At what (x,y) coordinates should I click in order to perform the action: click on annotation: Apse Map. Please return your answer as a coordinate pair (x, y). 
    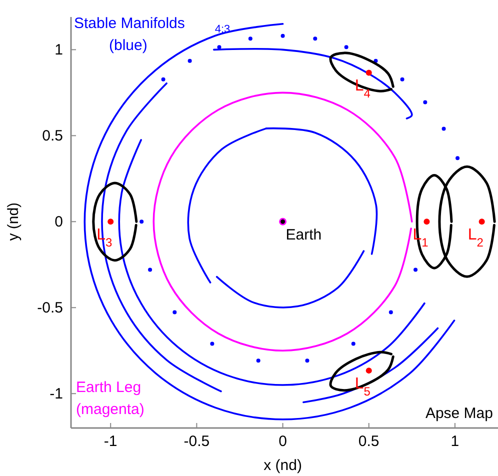
    Looking at the image, I should click on (459, 413).